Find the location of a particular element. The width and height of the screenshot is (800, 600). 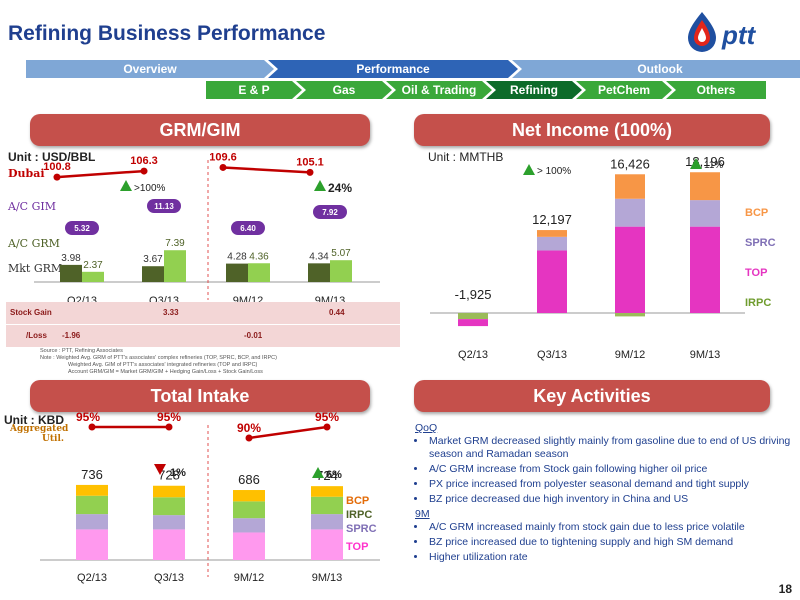

nav-petchem: PetChem is located at coordinates (624, 90).